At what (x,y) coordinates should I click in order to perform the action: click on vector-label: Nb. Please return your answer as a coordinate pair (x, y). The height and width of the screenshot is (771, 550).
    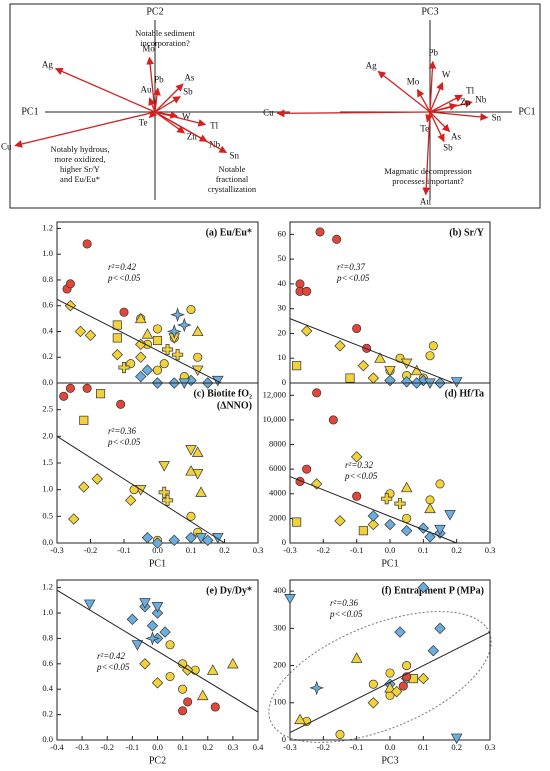
    Looking at the image, I should click on (480, 99).